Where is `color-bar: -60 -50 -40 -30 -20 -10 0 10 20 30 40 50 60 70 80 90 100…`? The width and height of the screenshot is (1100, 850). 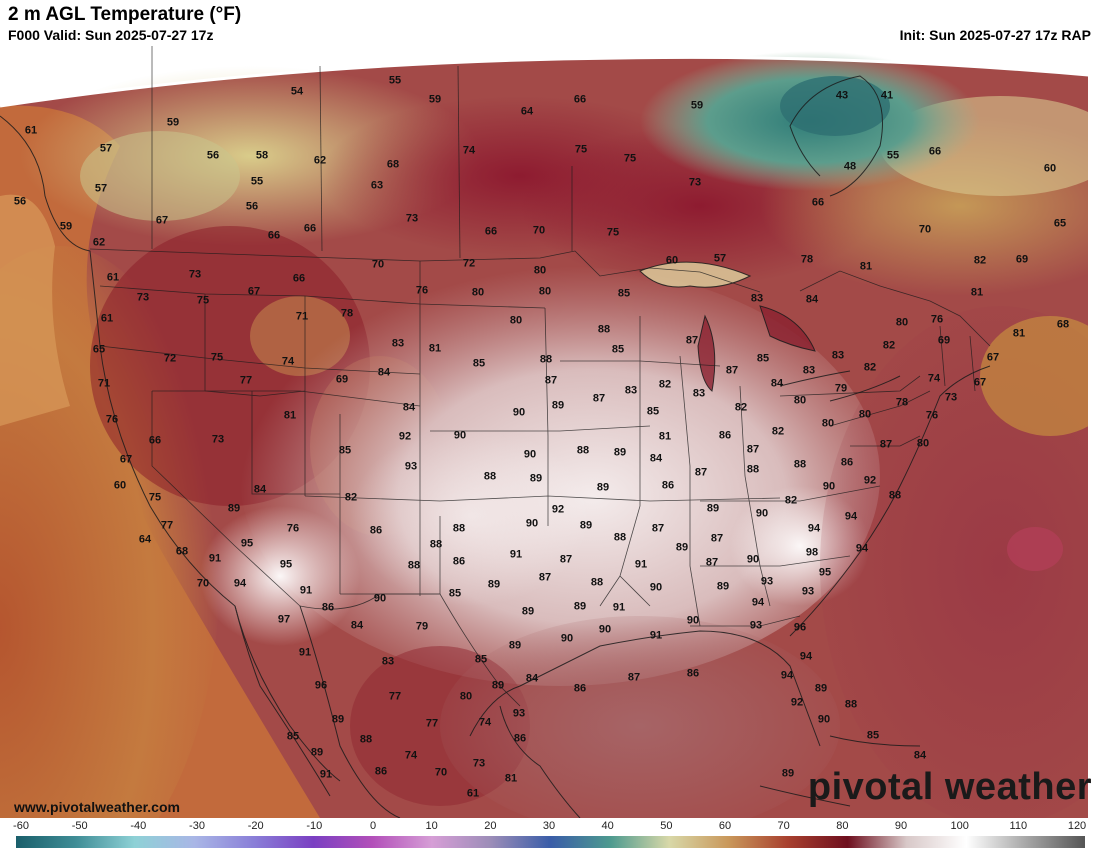
color-bar: -60 -50 -40 -30 -20 -10 0 10 20 30 40 50 60 70 80 90 100… is located at coordinates (550, 834).